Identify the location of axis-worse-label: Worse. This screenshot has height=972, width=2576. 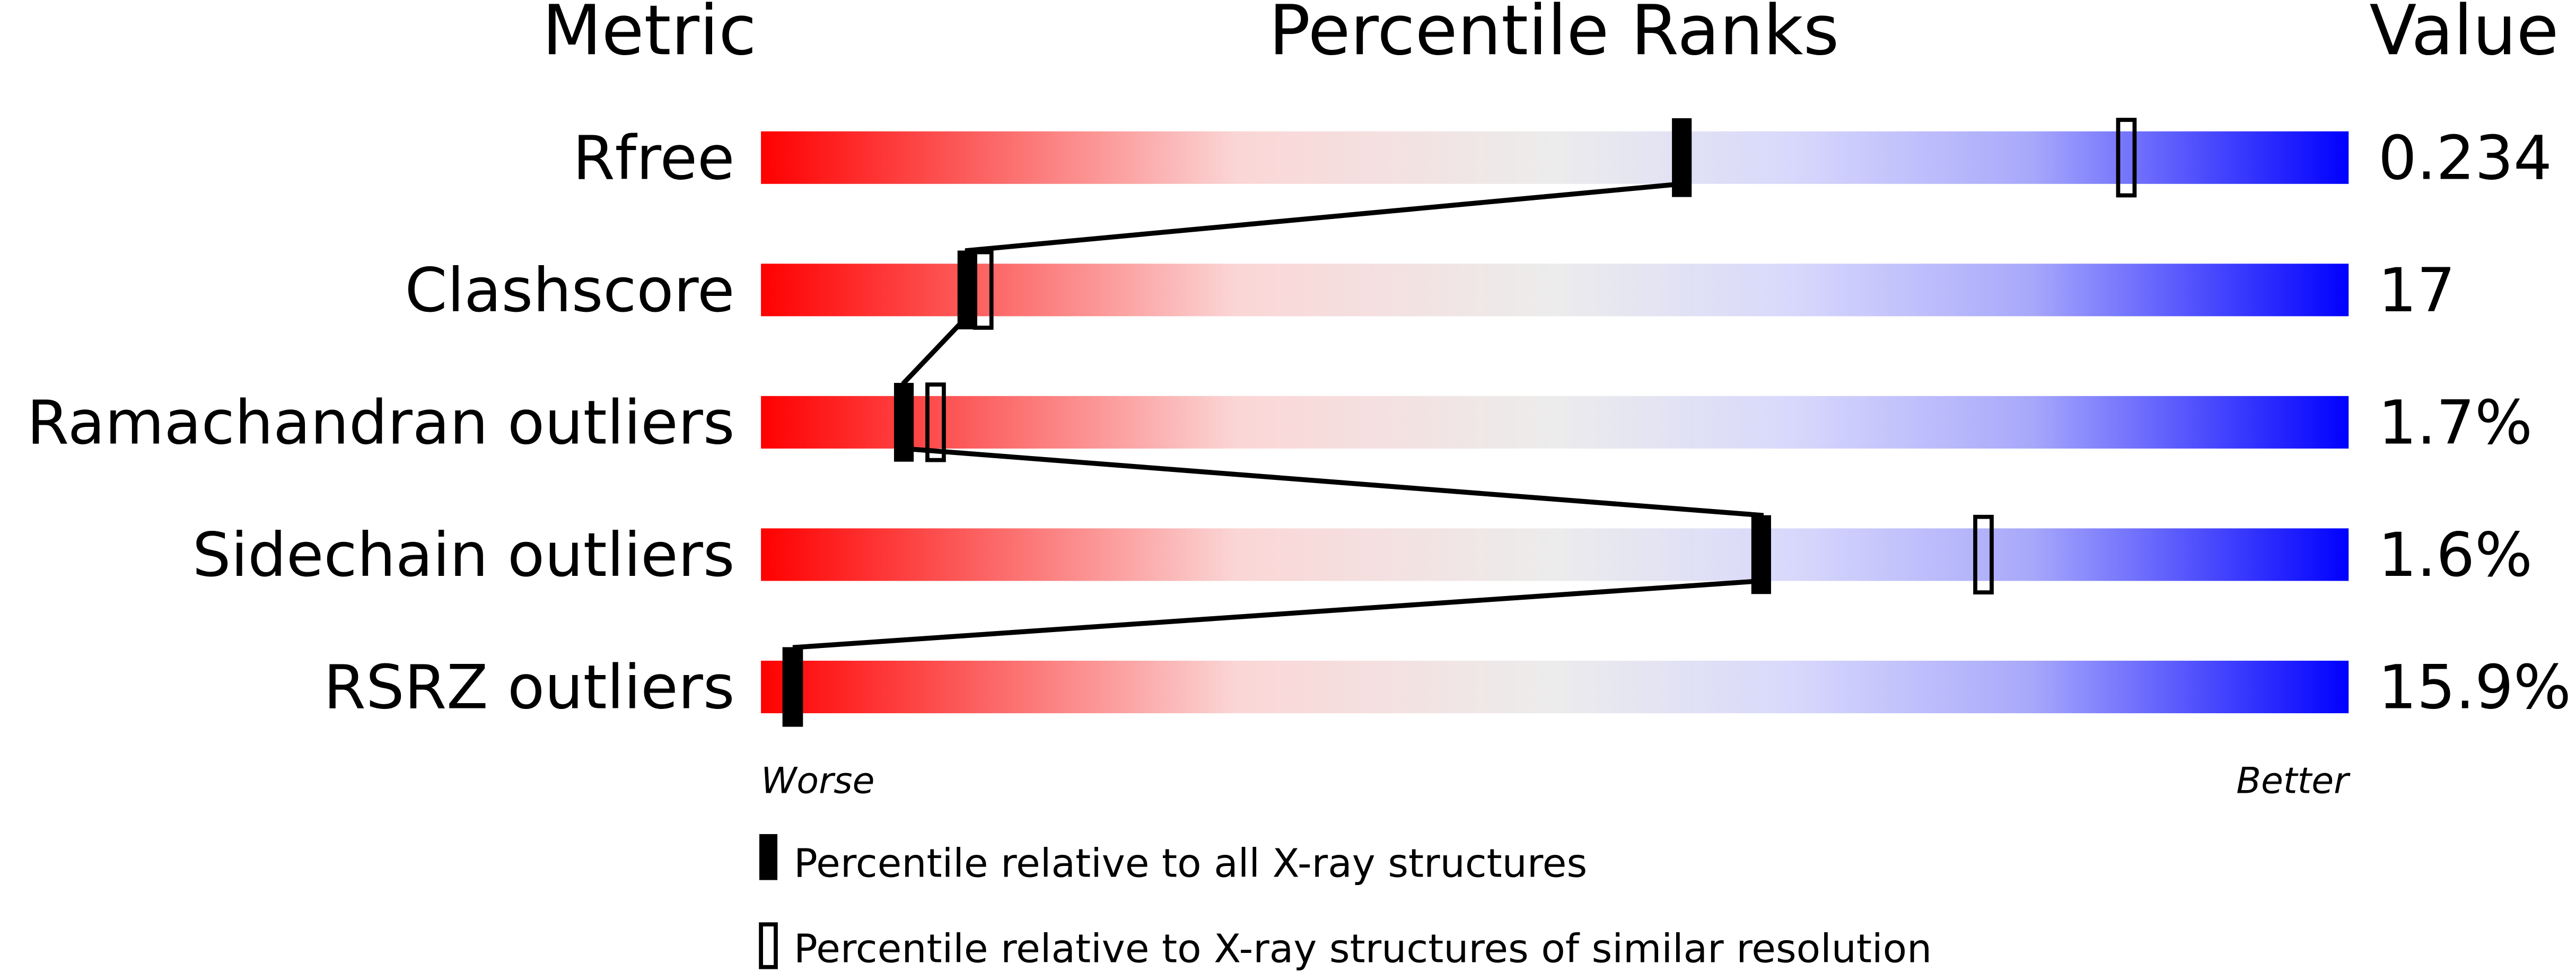
(817, 781).